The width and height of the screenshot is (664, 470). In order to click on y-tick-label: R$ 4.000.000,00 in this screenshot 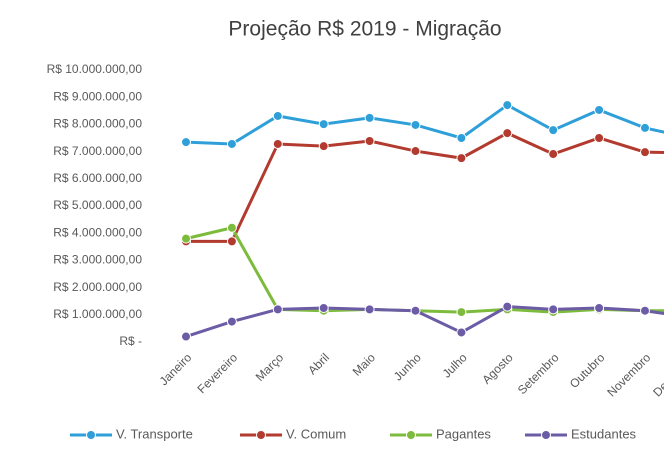, I will do `click(97, 232)`.